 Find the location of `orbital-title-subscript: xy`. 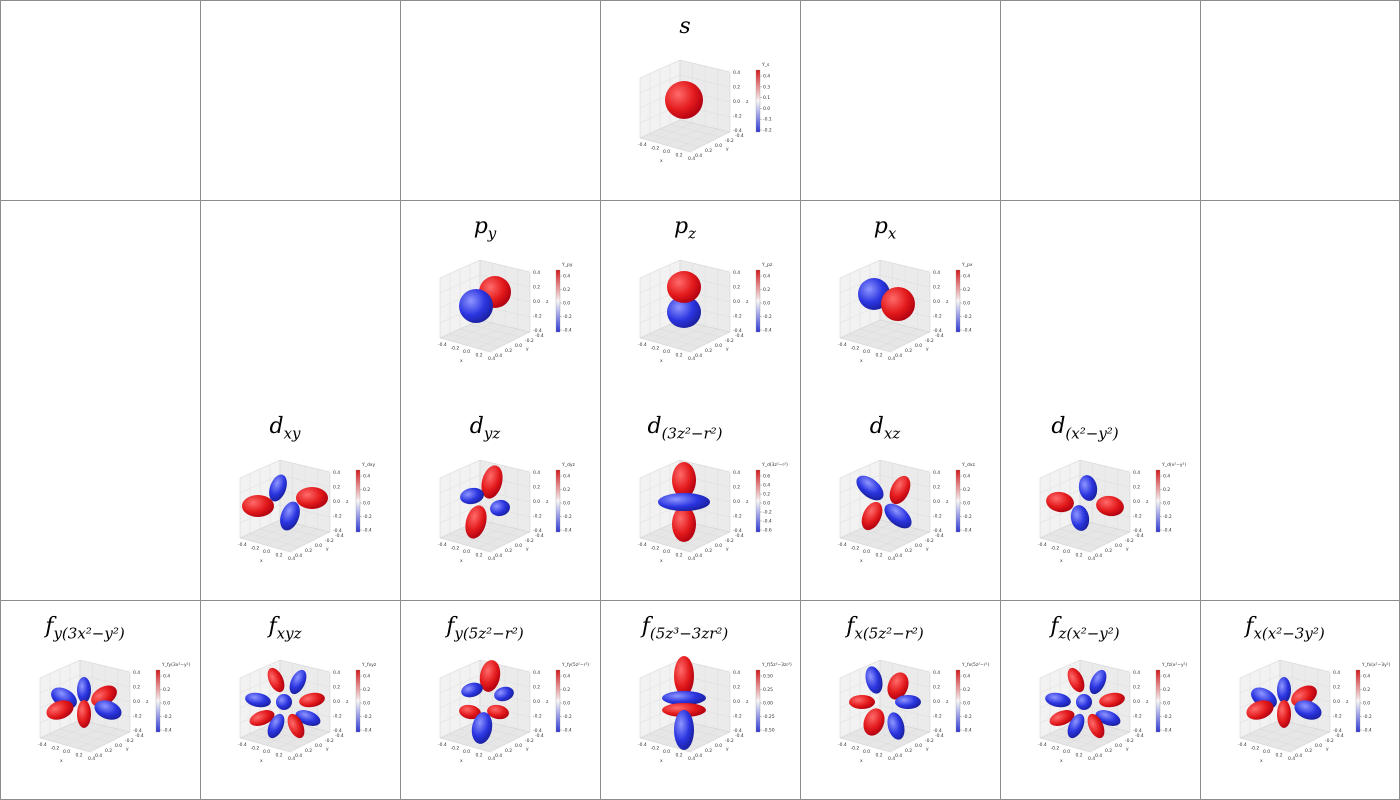

orbital-title-subscript: xy is located at coordinates (292, 433).